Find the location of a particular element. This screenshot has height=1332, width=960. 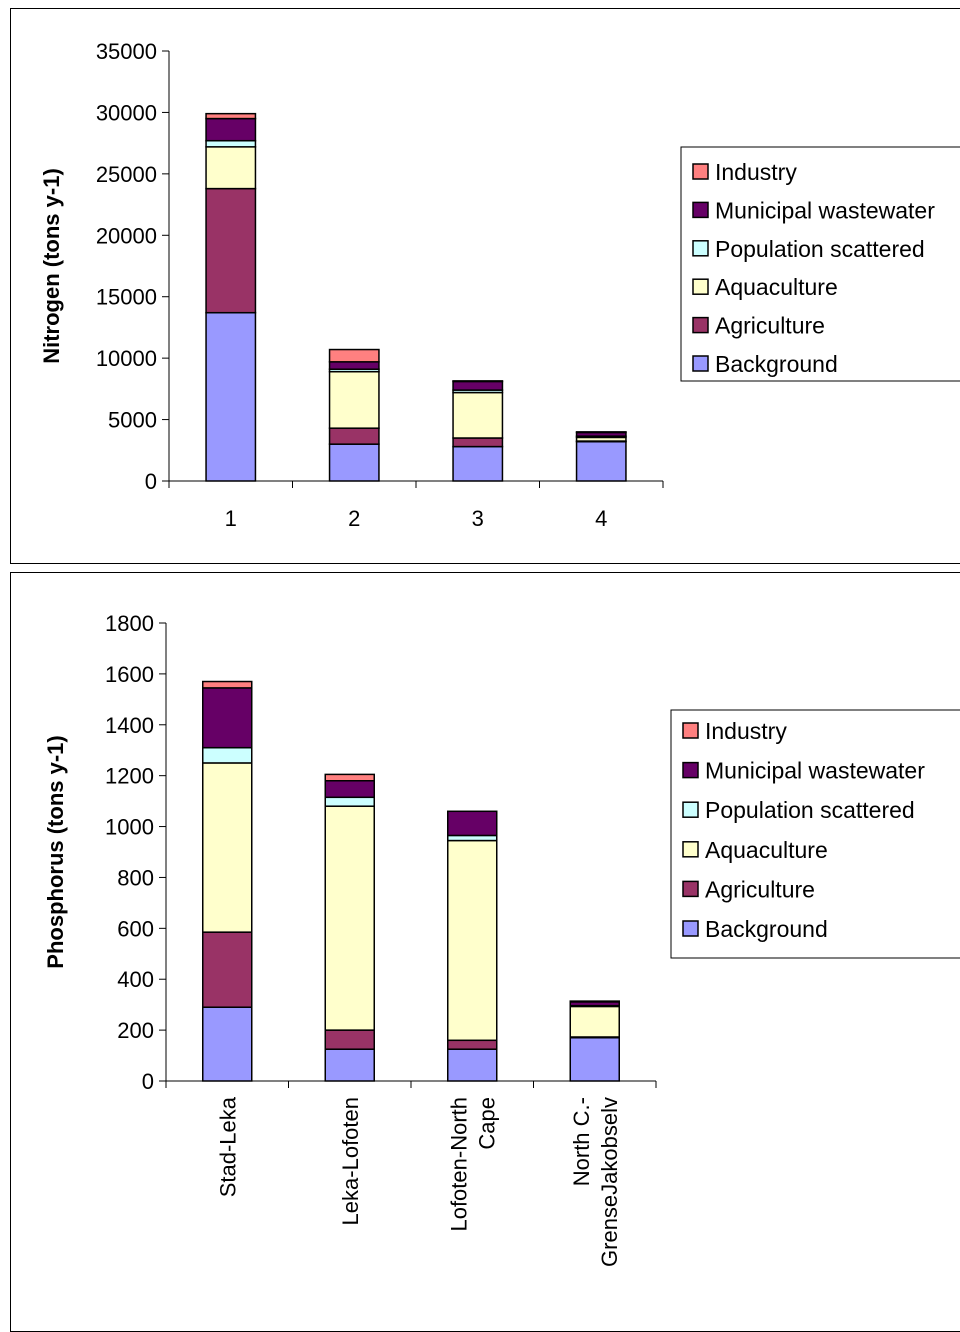

x-category-label: North C.- is located at coordinates (581, 1141).